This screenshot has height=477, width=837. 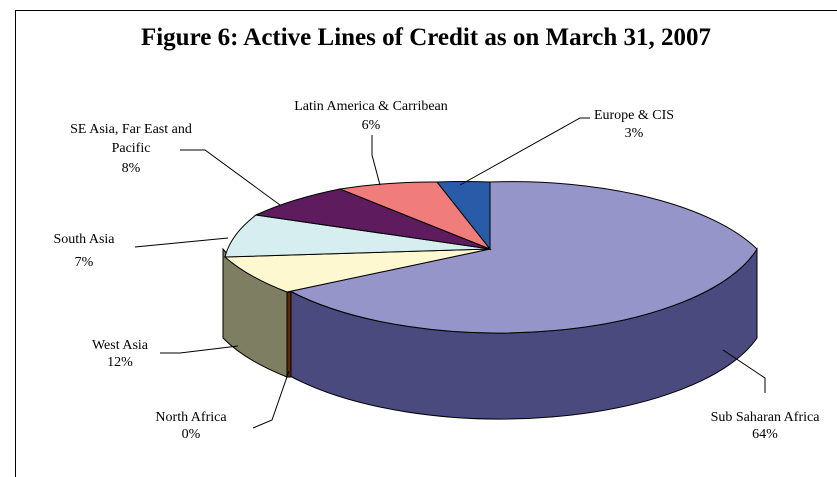 I want to click on label-south-asia: South Asia, so click(x=84, y=239).